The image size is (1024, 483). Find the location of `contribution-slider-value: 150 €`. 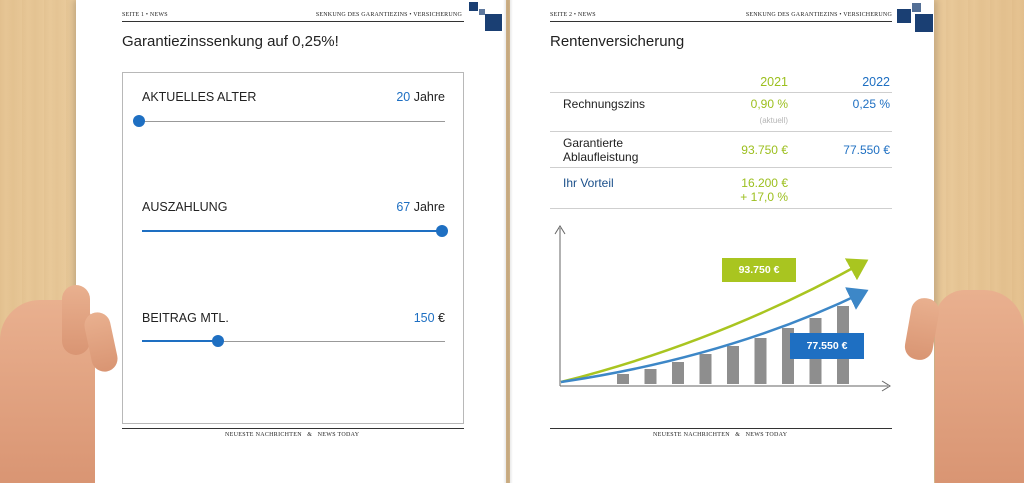

contribution-slider-value: 150 € is located at coordinates (429, 318).